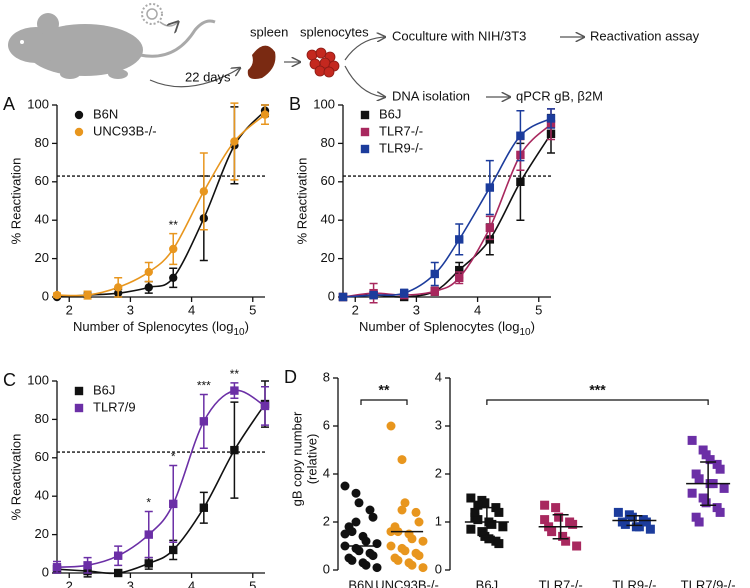  I want to click on significance: ***, so click(204, 386).